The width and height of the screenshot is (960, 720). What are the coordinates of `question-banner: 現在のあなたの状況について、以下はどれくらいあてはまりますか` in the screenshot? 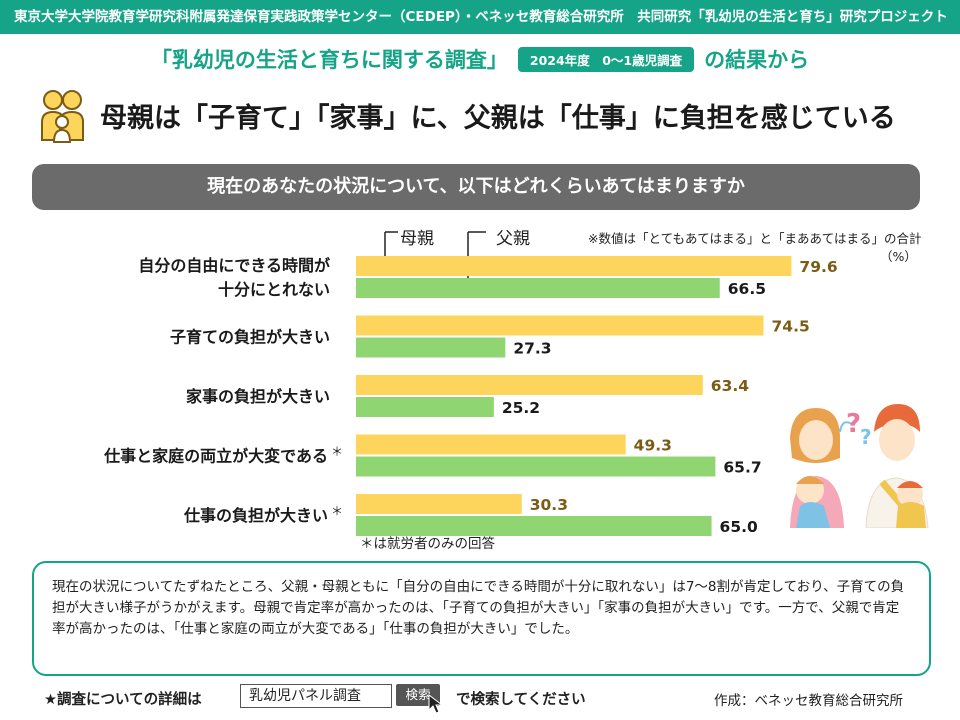 It's located at (476, 187).